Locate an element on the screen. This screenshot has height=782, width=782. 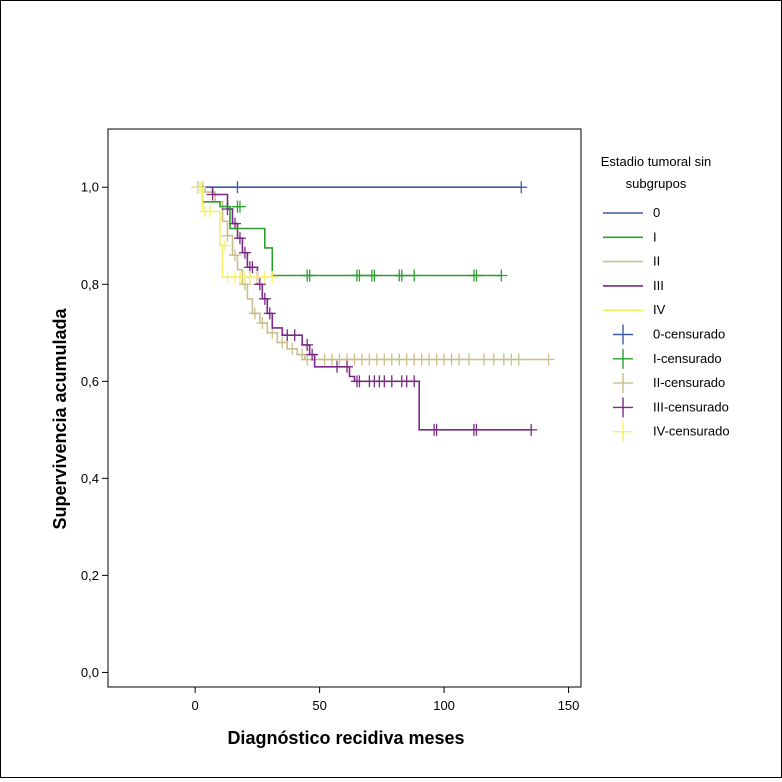
legend-label: II is located at coordinates (656, 261).